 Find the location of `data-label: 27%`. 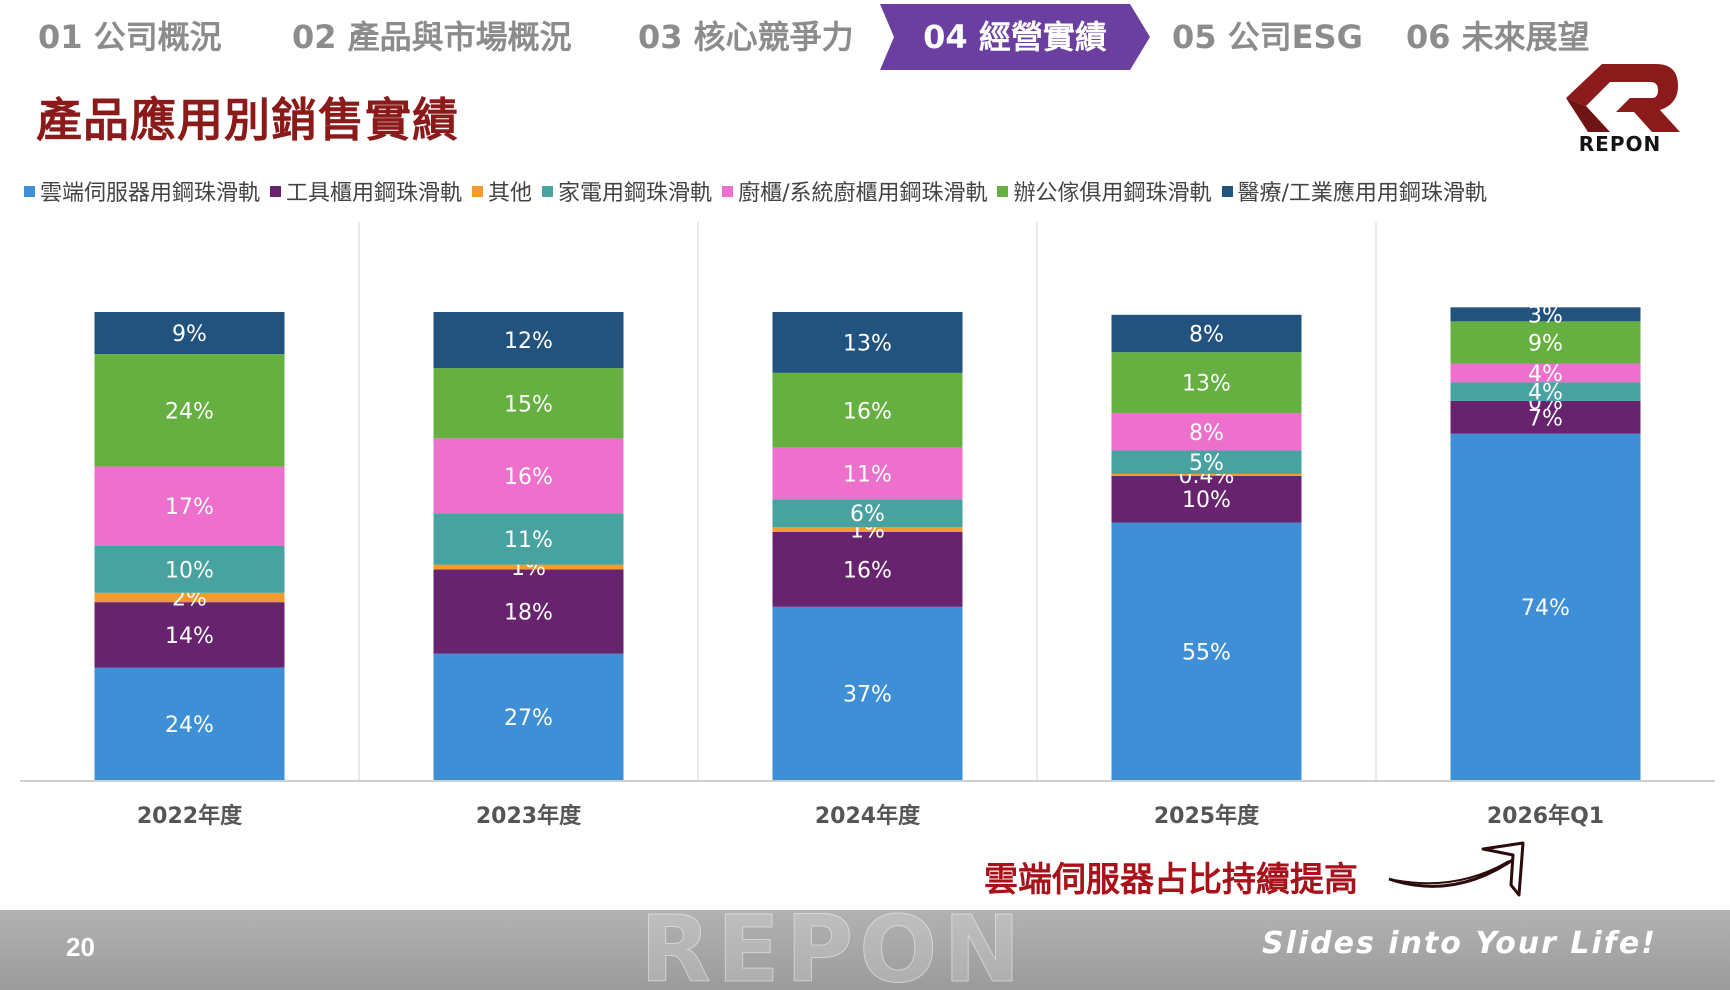

data-label: 27% is located at coordinates (528, 718).